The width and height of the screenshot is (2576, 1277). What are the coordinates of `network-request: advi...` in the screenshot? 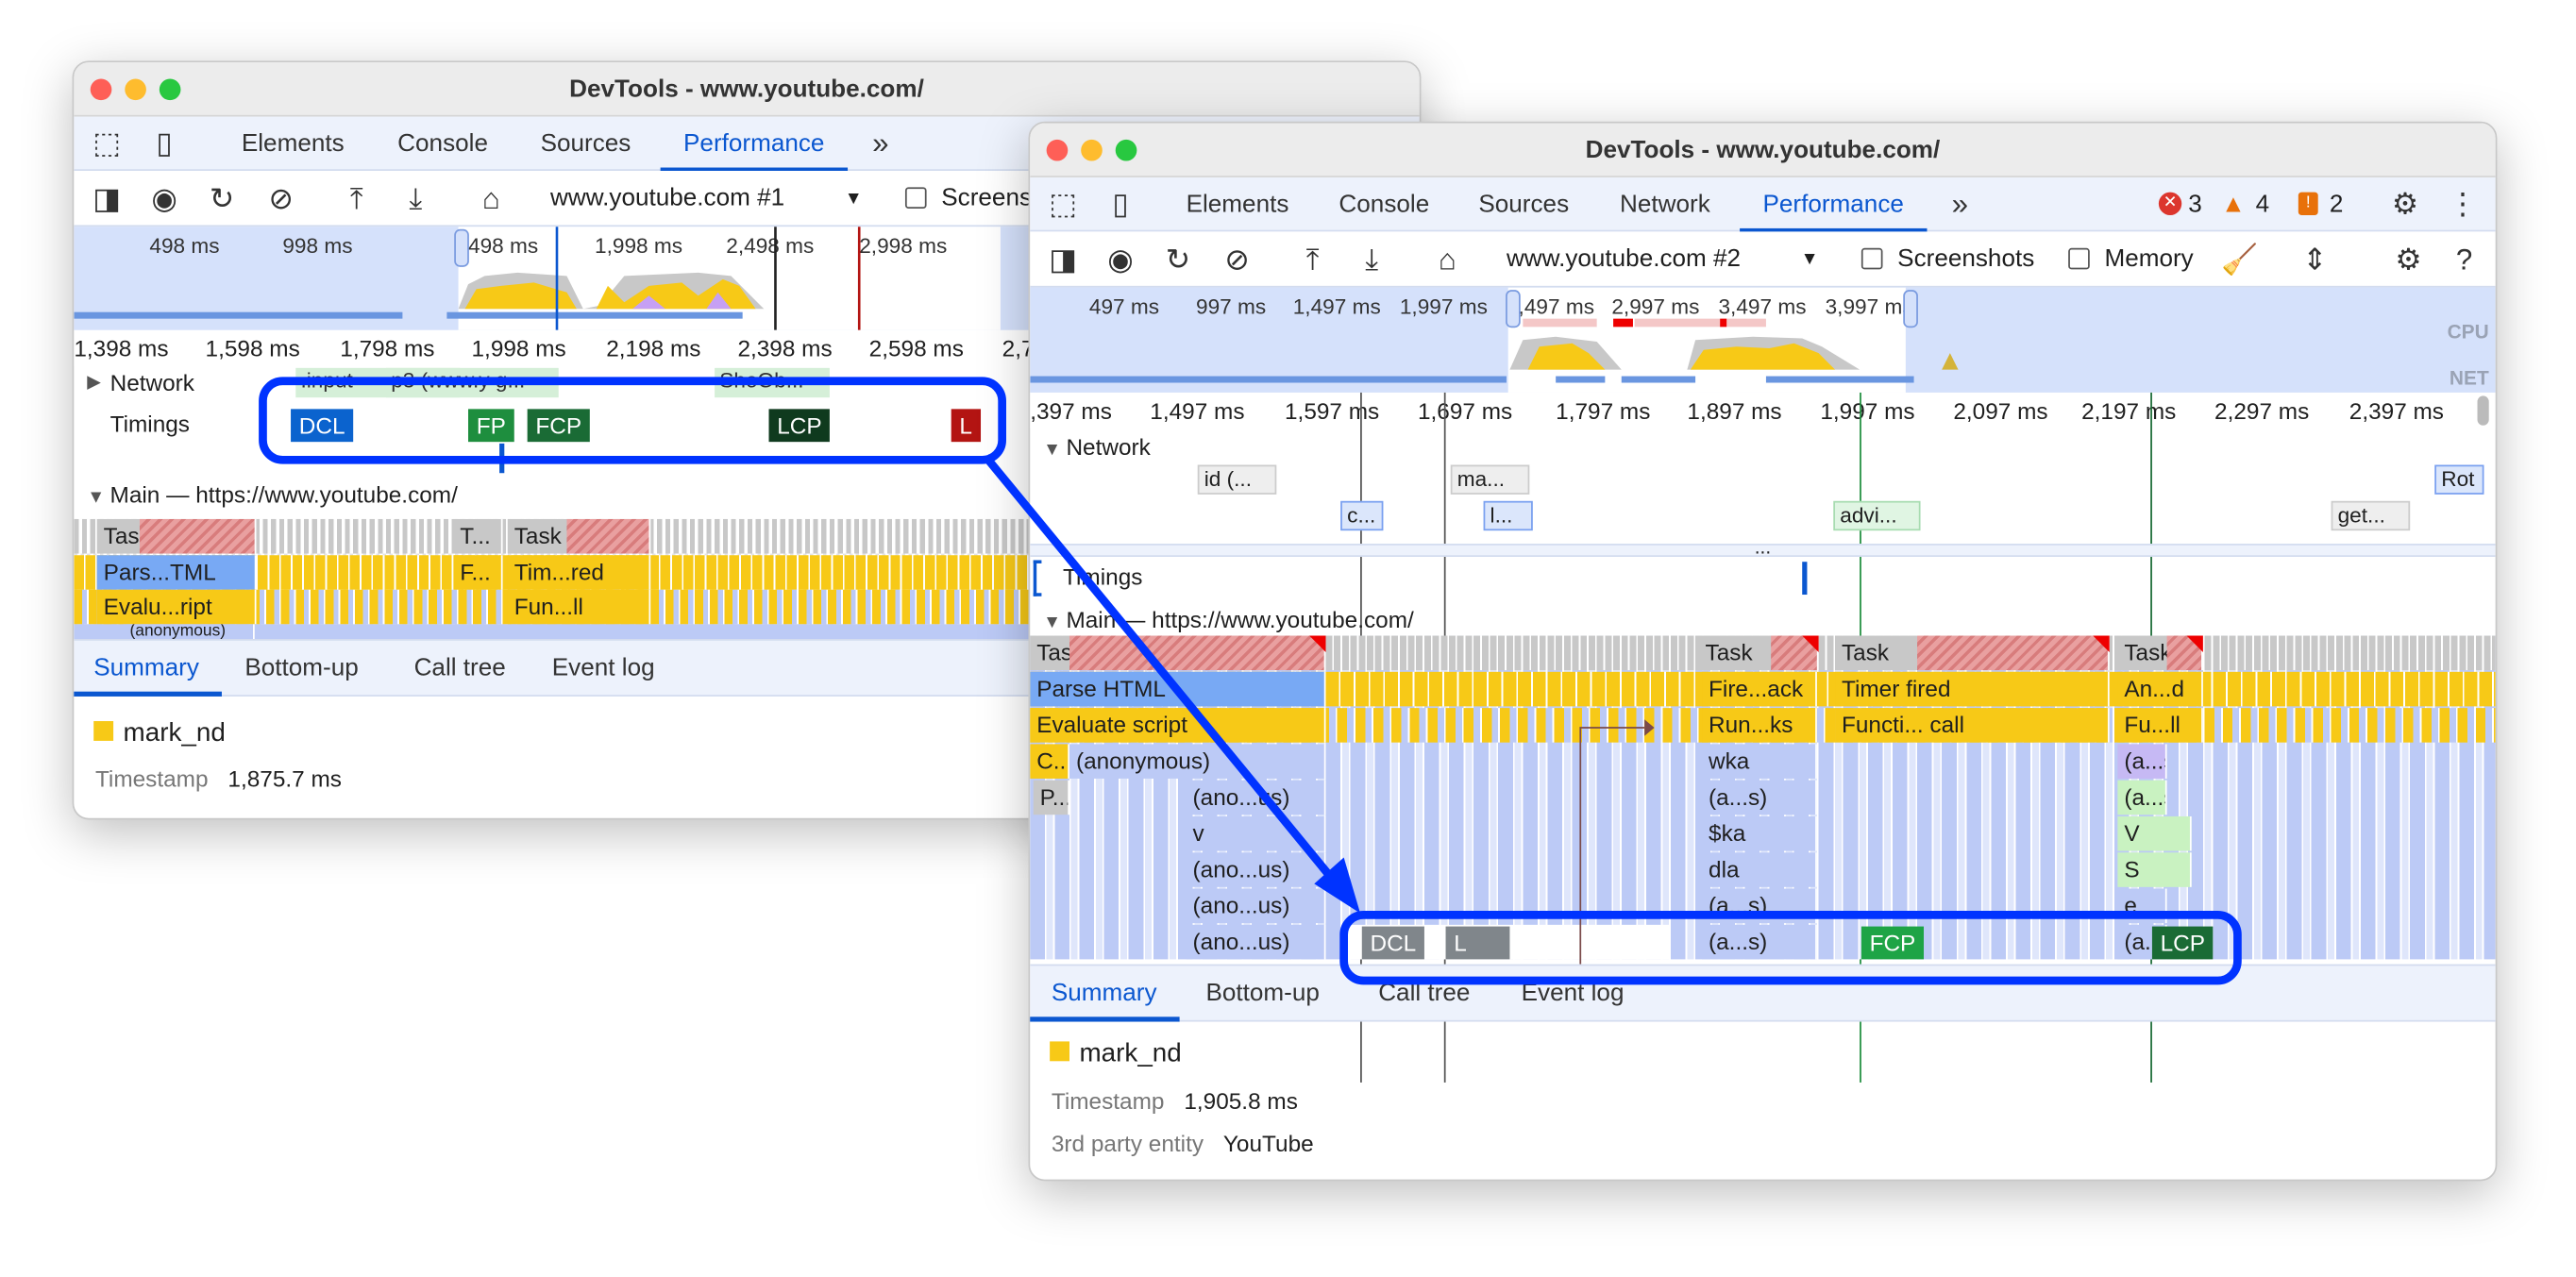 It's located at (1877, 515).